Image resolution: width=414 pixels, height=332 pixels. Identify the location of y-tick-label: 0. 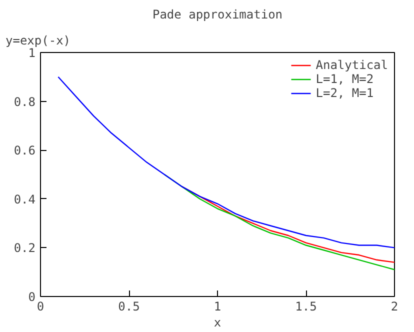
(32, 297).